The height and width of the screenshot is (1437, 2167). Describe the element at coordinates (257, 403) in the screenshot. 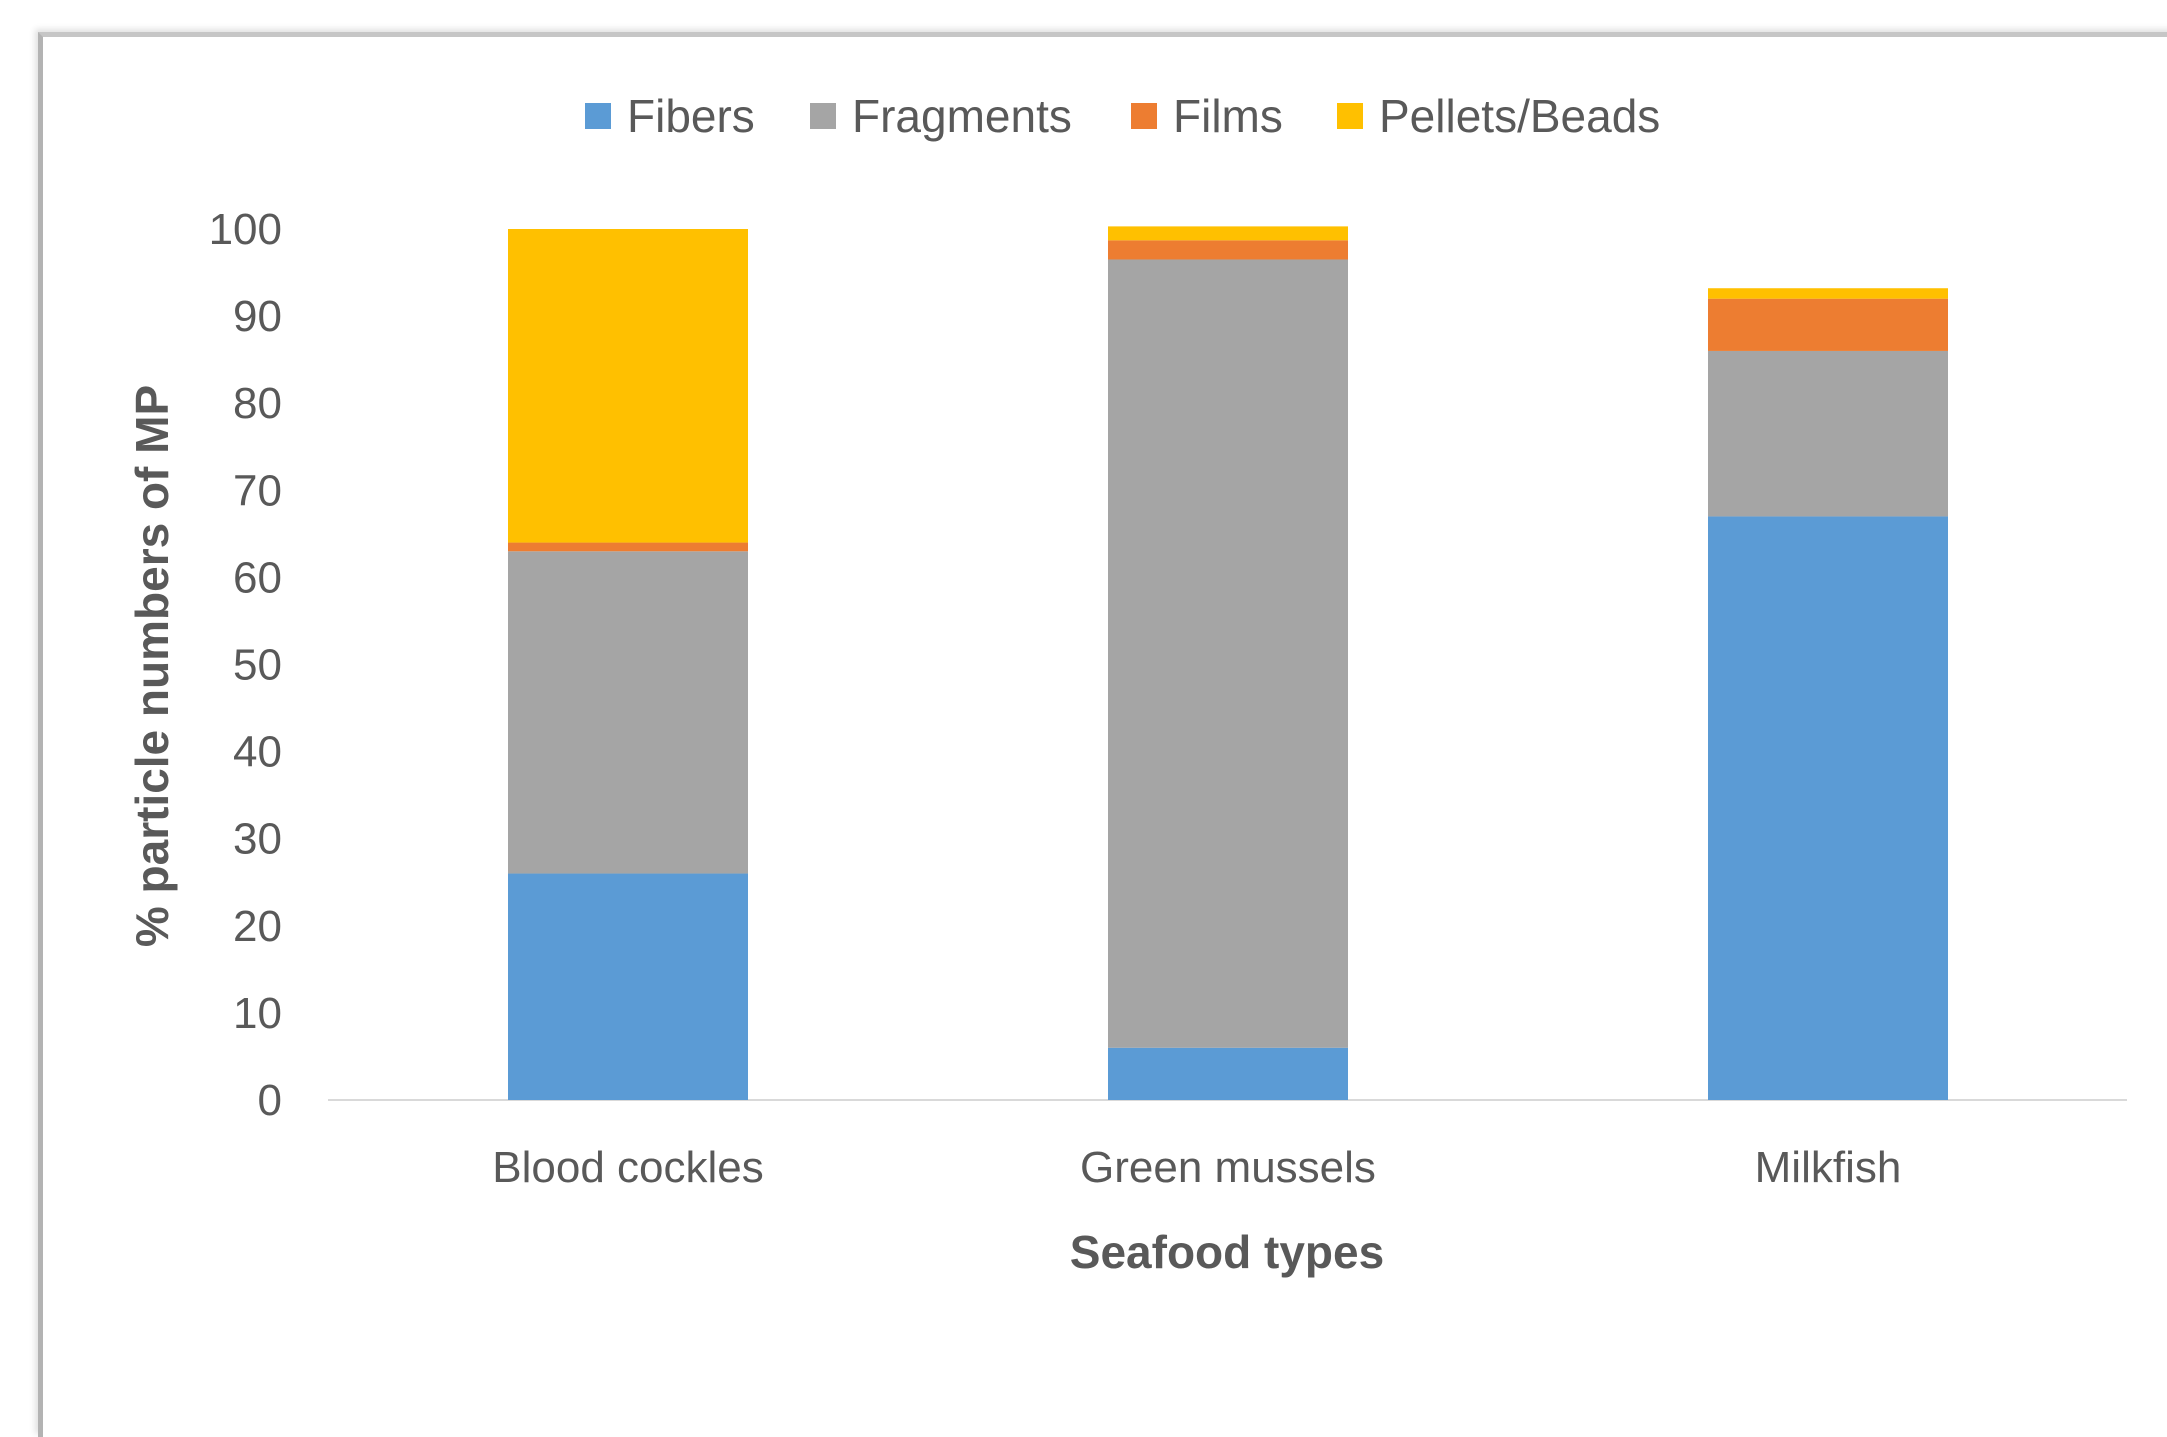

I see `y-tick-label: 80` at that location.